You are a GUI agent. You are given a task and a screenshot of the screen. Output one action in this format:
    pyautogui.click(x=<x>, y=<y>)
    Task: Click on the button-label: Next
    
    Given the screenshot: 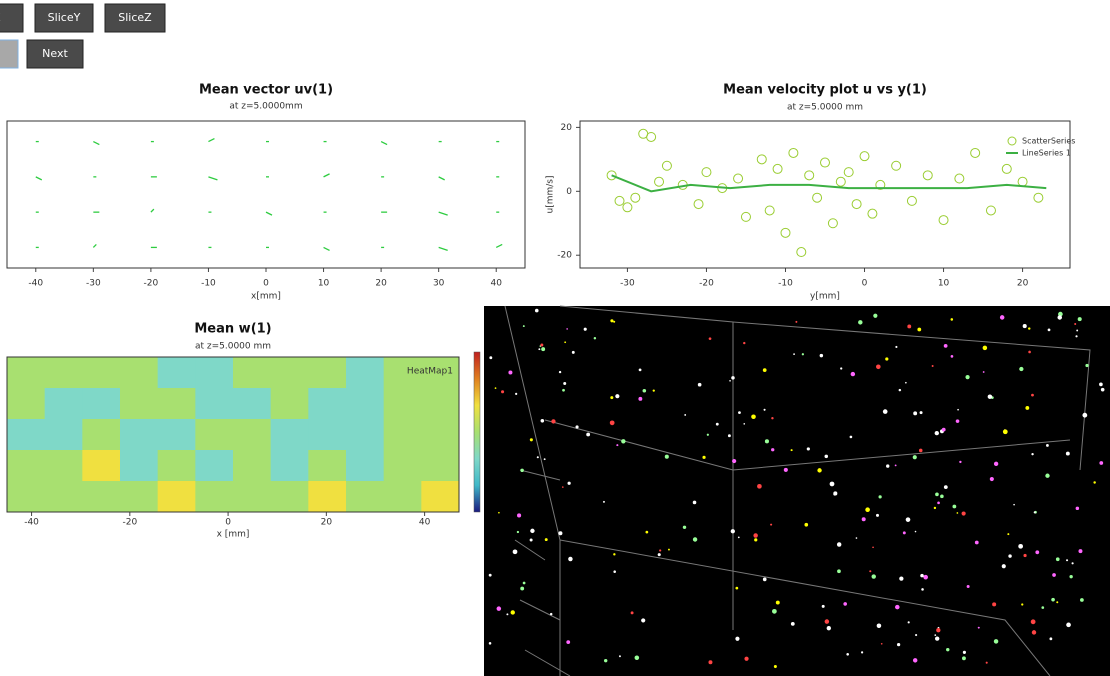 What is the action you would take?
    pyautogui.click(x=55, y=53)
    